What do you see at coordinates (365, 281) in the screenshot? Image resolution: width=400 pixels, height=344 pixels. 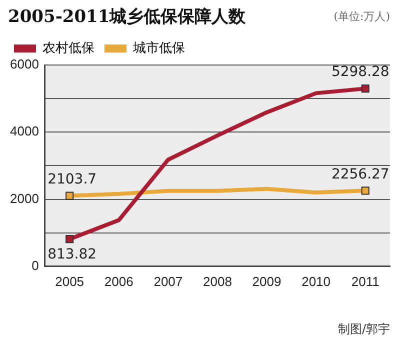 I see `x-tick-label: 2011` at bounding box center [365, 281].